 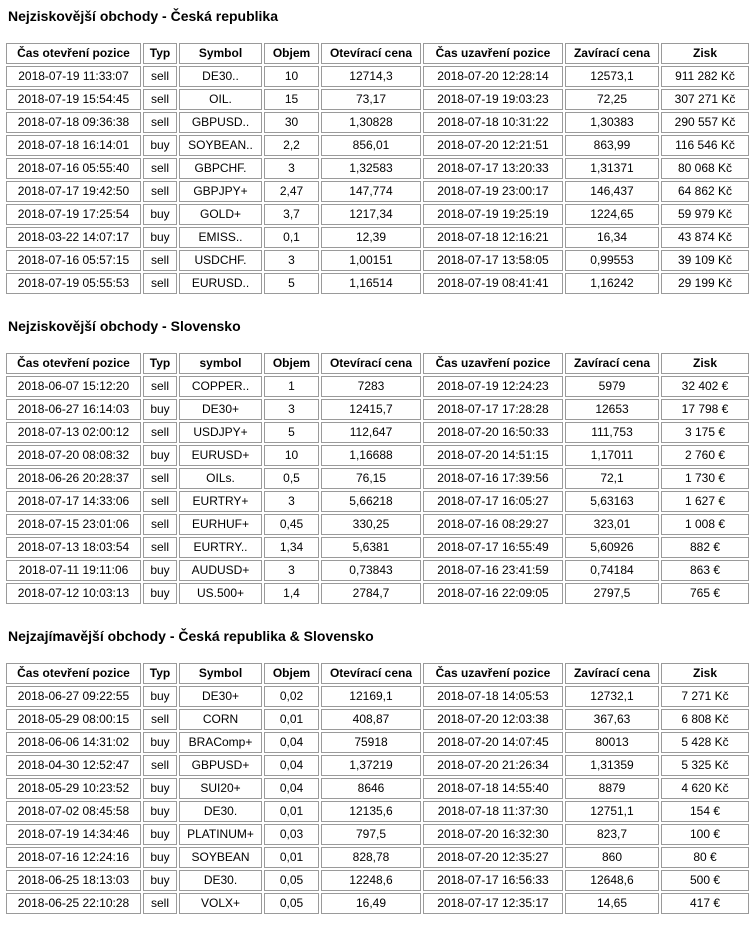 What do you see at coordinates (73, 432) in the screenshot?
I see `cell-open-time: 2018-07-13 02:00:12` at bounding box center [73, 432].